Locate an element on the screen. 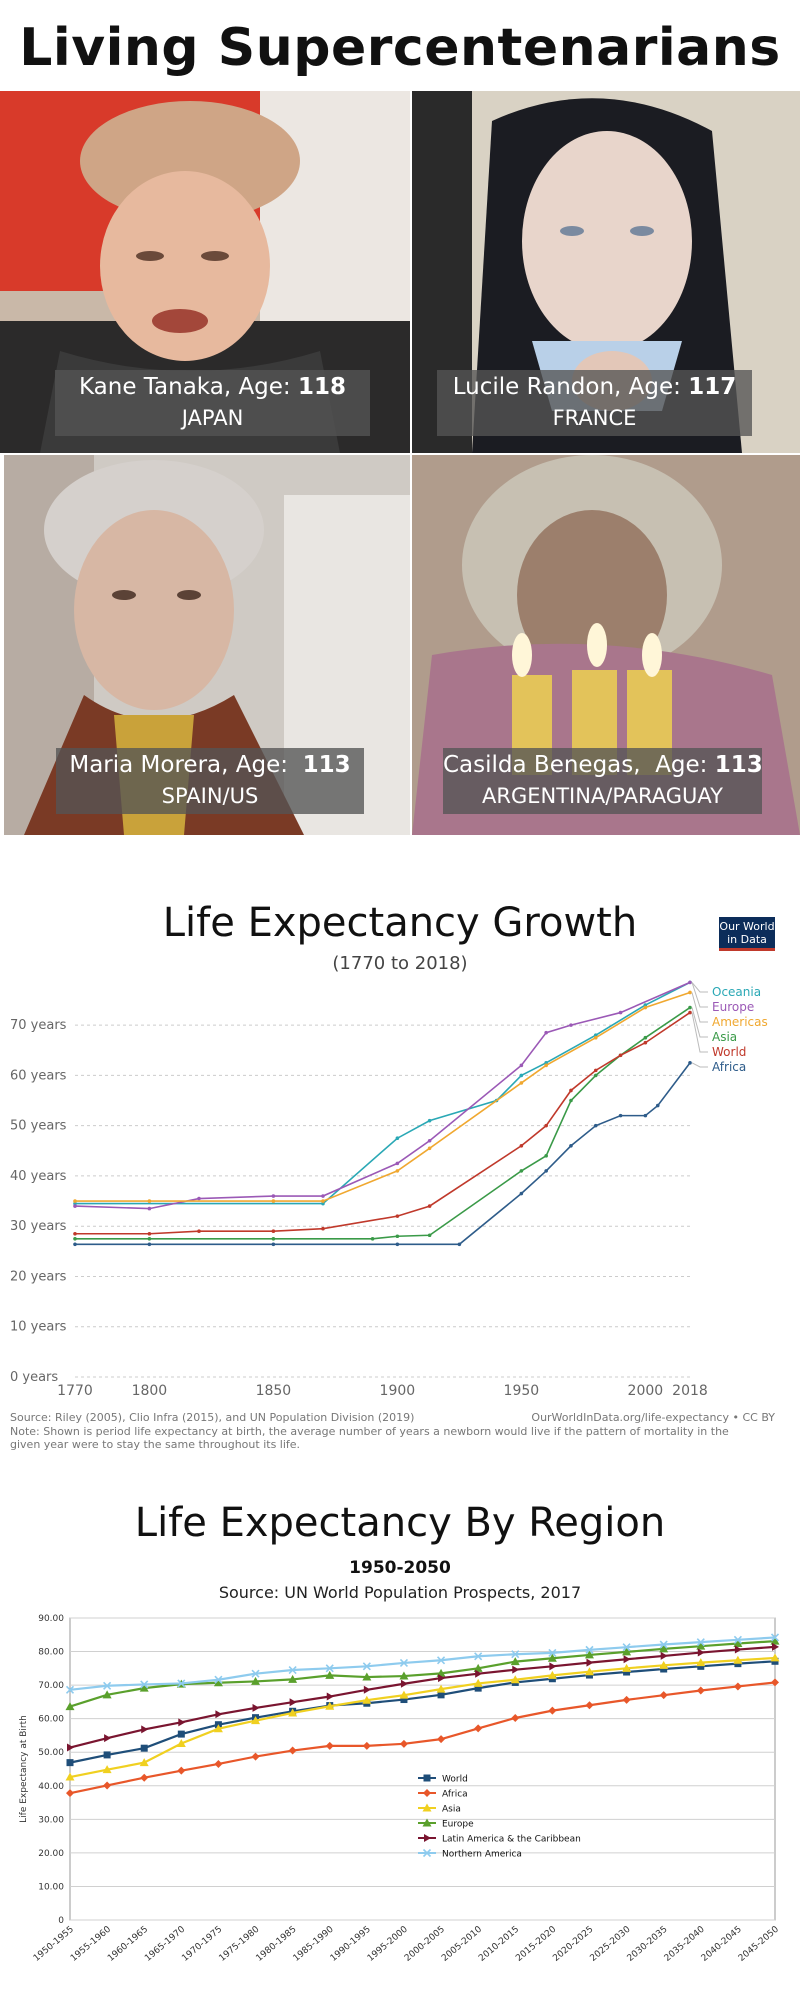 Image resolution: width=800 pixels, height=2000 pixels. y-tick-label: 40 years is located at coordinates (38, 1176).